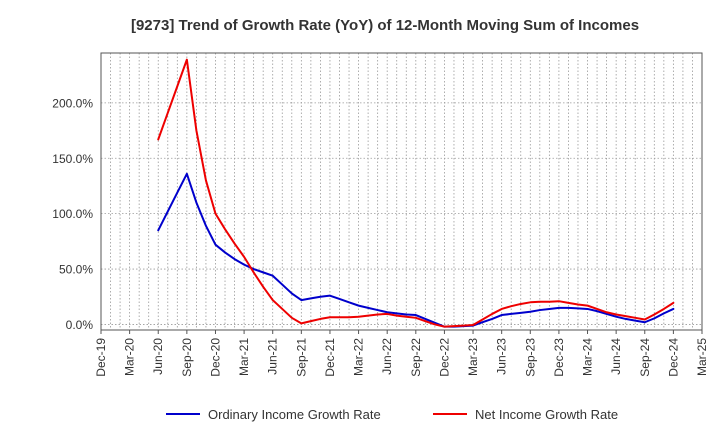 The image size is (720, 445). I want to click on x-tick-label: Jun-22, so click(387, 356).